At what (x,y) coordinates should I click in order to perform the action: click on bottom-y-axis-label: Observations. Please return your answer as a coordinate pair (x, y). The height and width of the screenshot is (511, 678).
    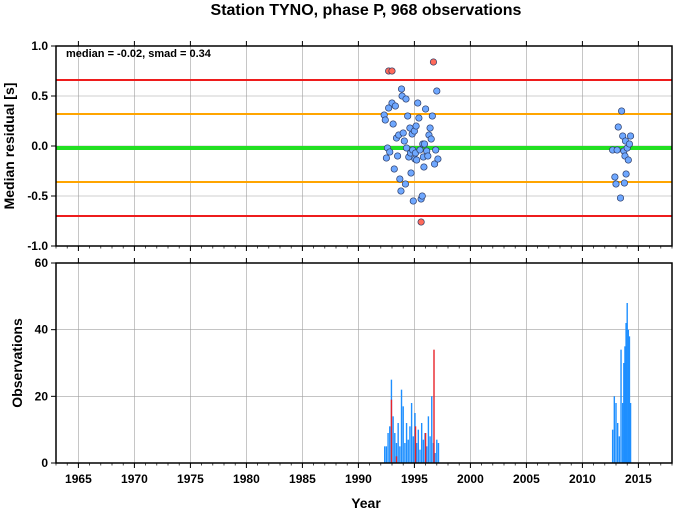
    Looking at the image, I should click on (17, 363).